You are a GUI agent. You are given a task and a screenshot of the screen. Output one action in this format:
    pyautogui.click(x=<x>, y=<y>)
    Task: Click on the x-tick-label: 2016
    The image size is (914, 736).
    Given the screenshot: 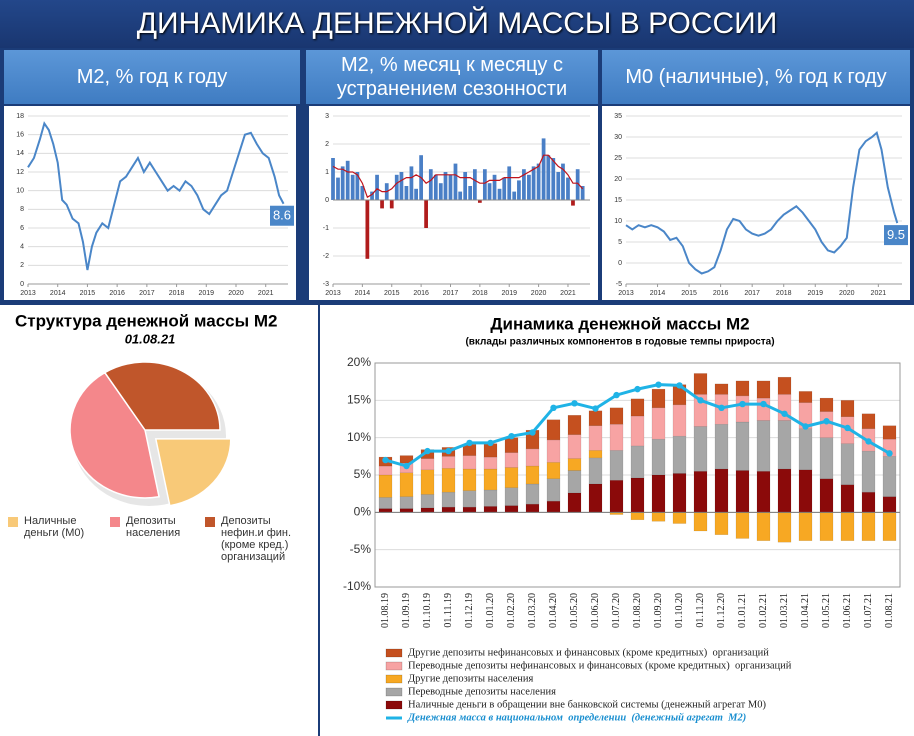 What is the action you would take?
    pyautogui.click(x=721, y=293)
    